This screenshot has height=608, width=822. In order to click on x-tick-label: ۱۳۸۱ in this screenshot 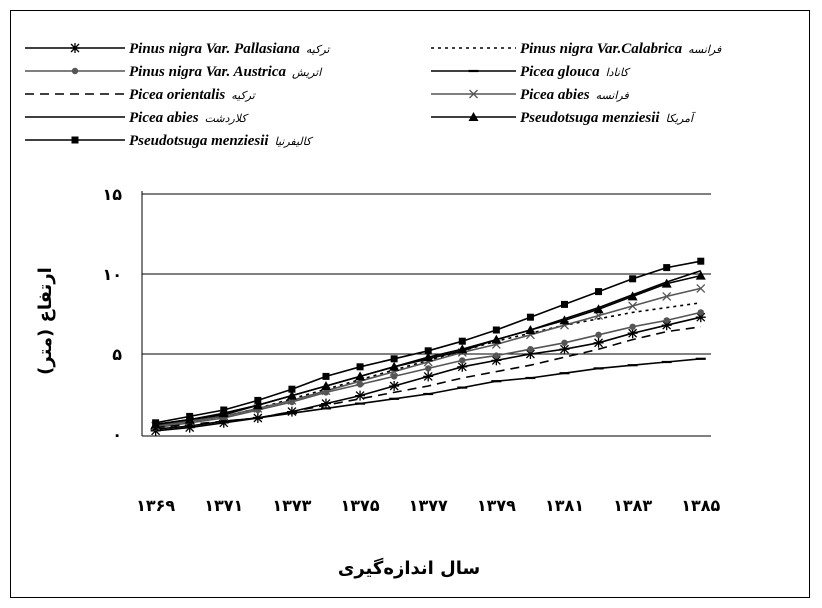, I will do `click(564, 505)`.